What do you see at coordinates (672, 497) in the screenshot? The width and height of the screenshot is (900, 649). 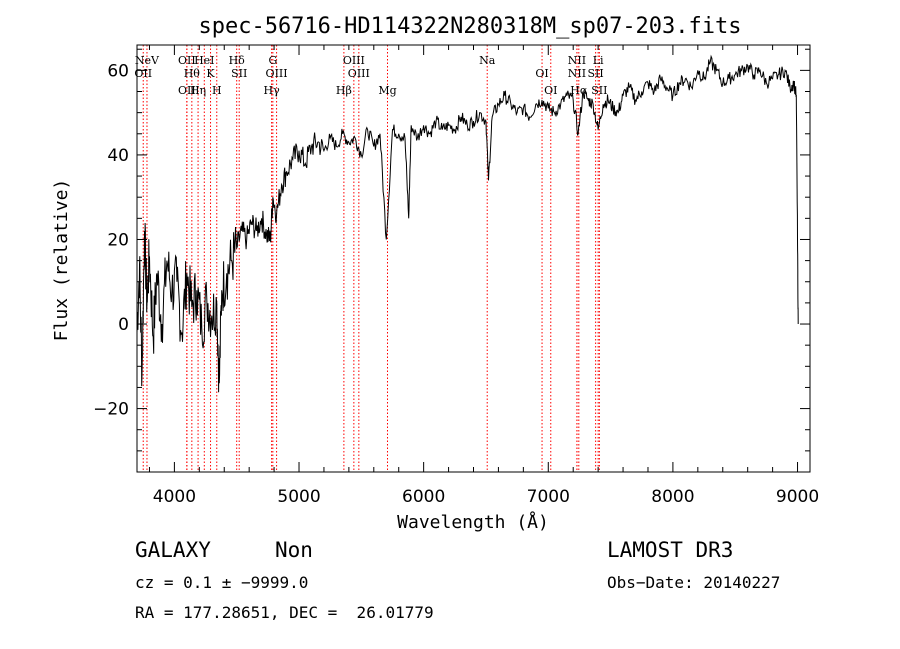 I see `x-tick-label: 8000` at bounding box center [672, 497].